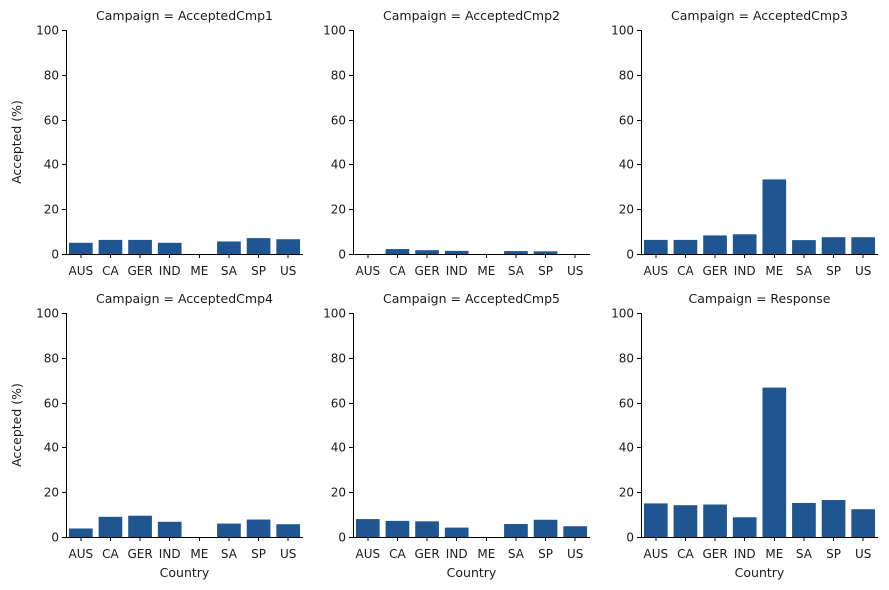 This screenshot has width=889, height=590. What do you see at coordinates (184, 15) in the screenshot?
I see `panel-title: Campaign = AcceptedCmp1` at bounding box center [184, 15].